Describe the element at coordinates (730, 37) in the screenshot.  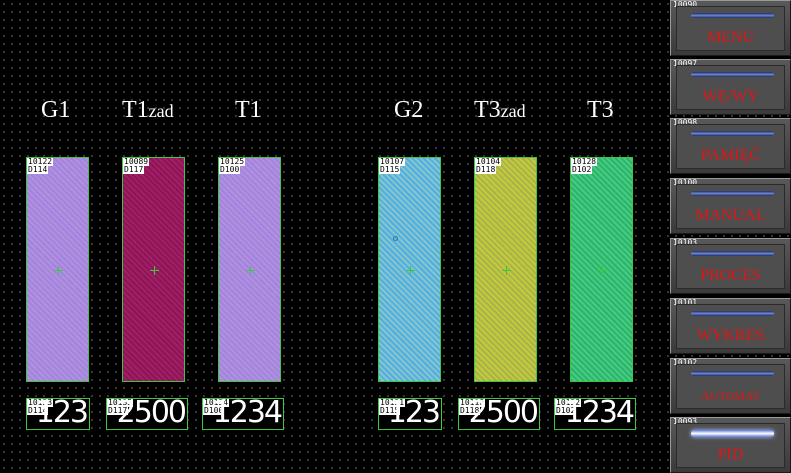
I see `panel-label: MENU` at that location.